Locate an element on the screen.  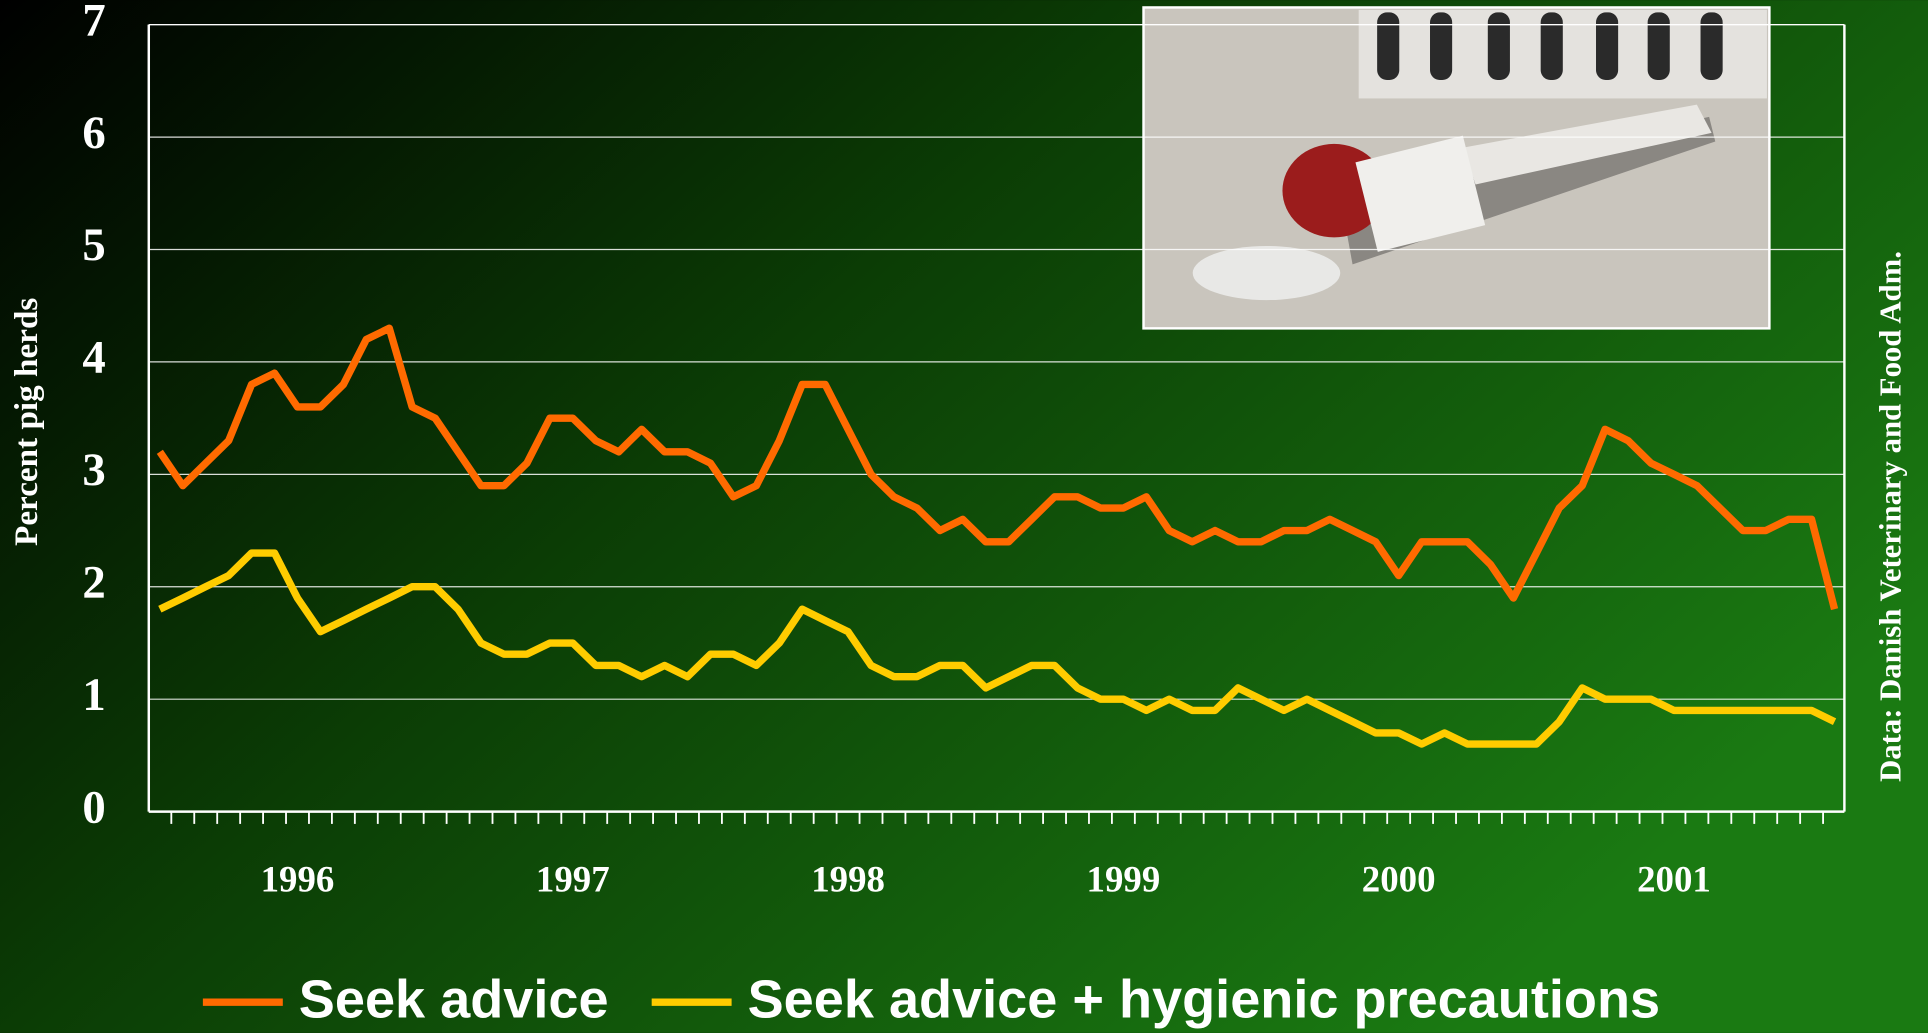
y-tick-label: 4 is located at coordinates (93, 358).